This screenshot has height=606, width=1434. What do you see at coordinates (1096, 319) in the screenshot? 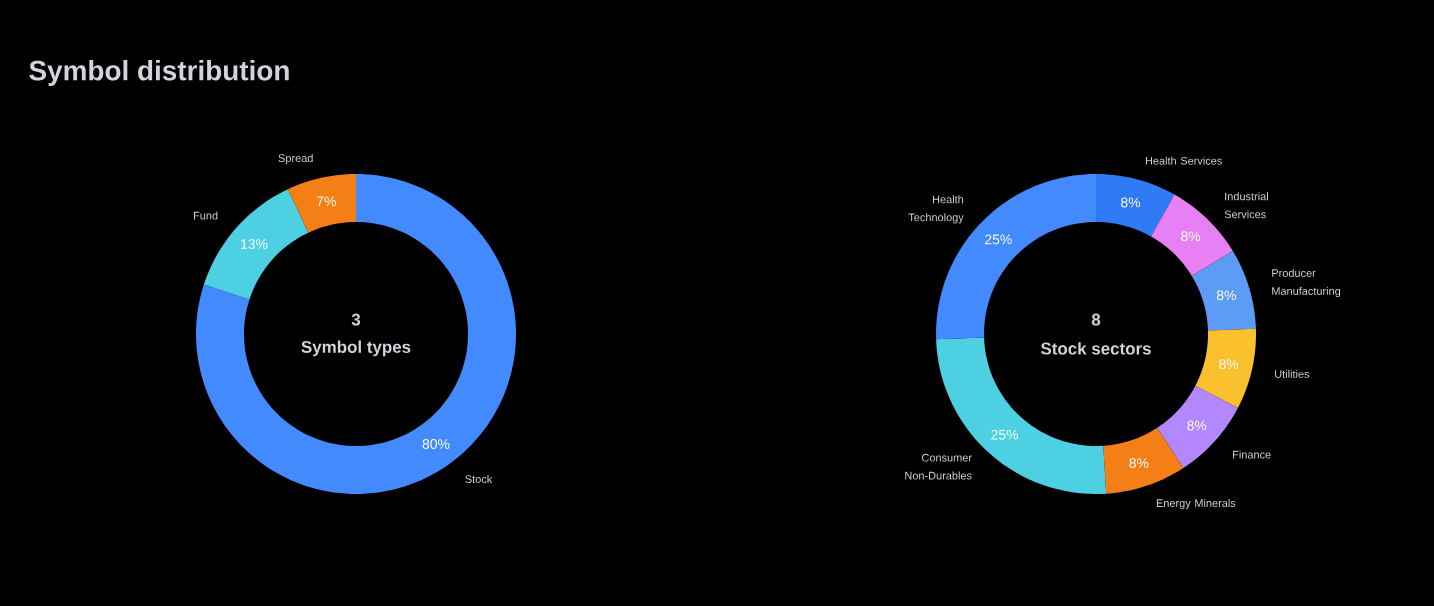
I see `text: 8` at bounding box center [1096, 319].